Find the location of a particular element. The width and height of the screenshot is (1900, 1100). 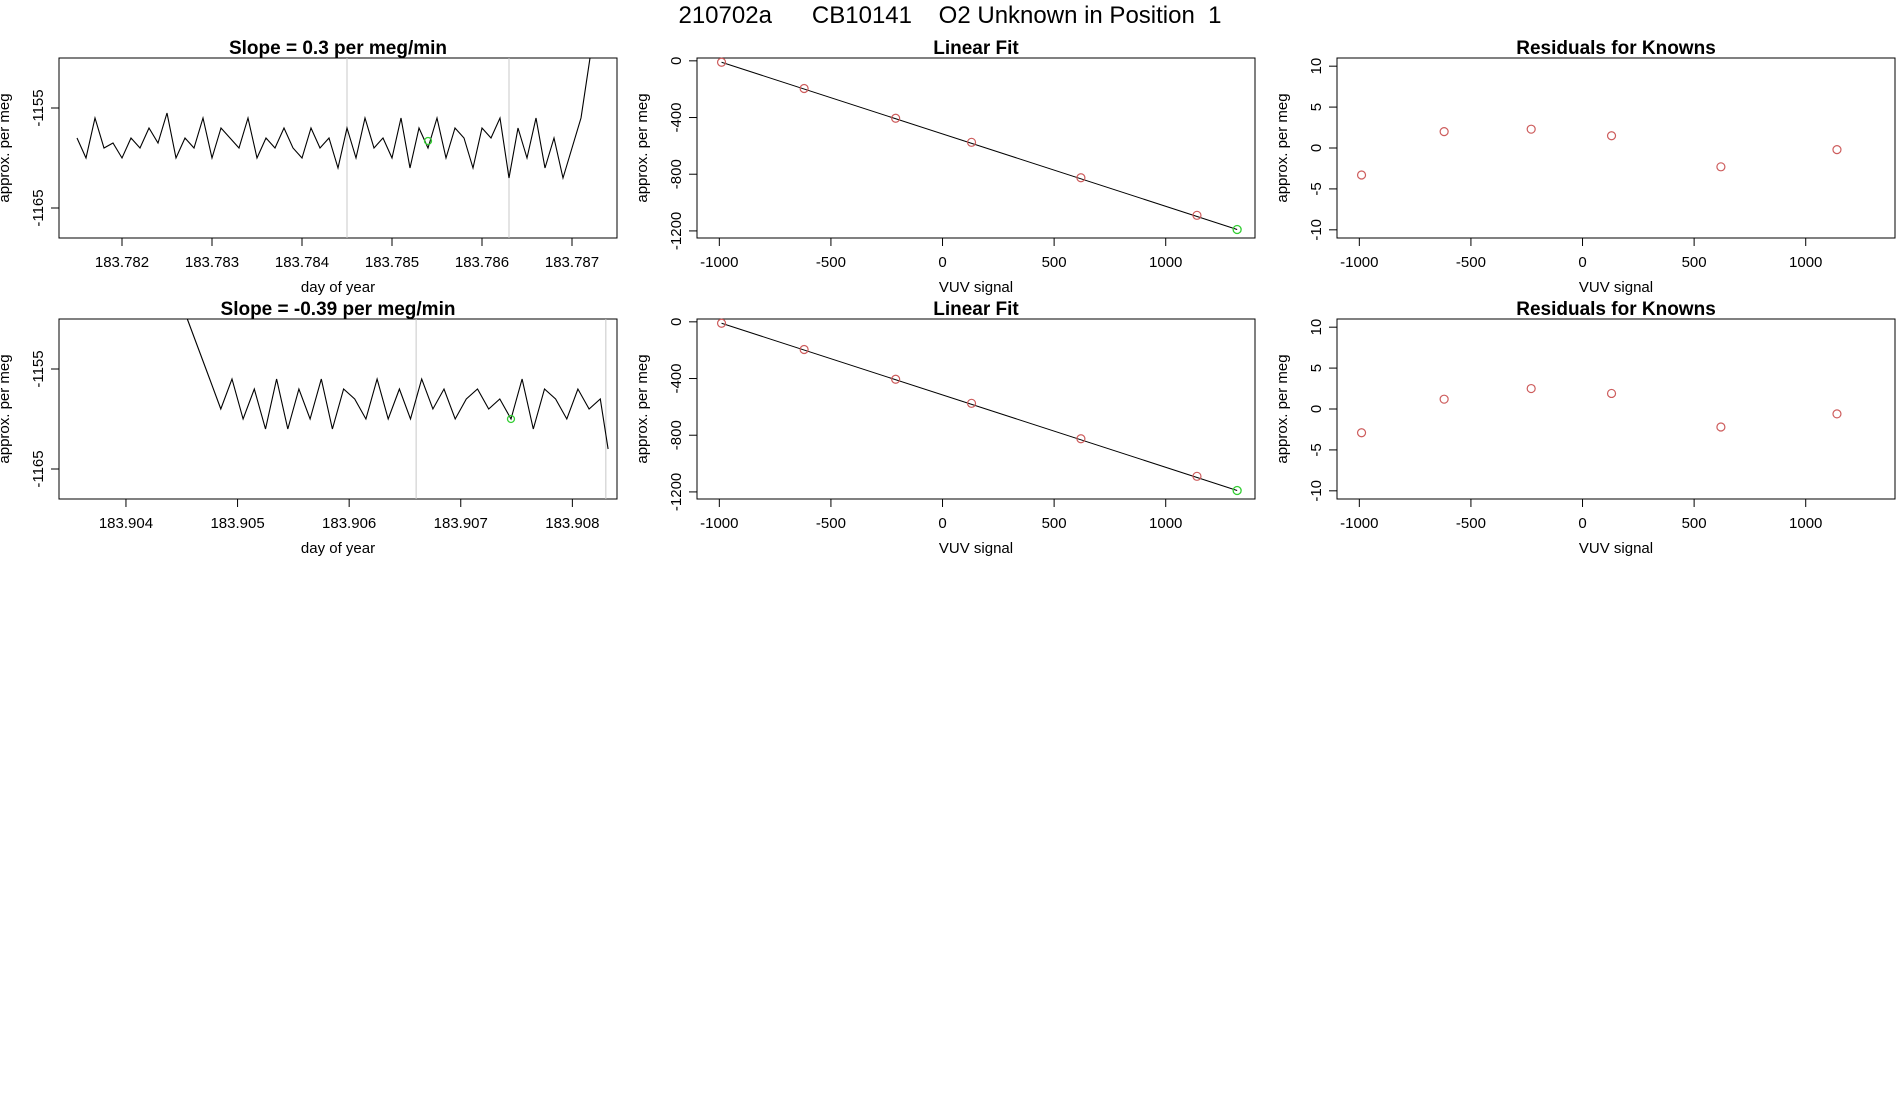

y-tick-label: -10 is located at coordinates (1316, 230).